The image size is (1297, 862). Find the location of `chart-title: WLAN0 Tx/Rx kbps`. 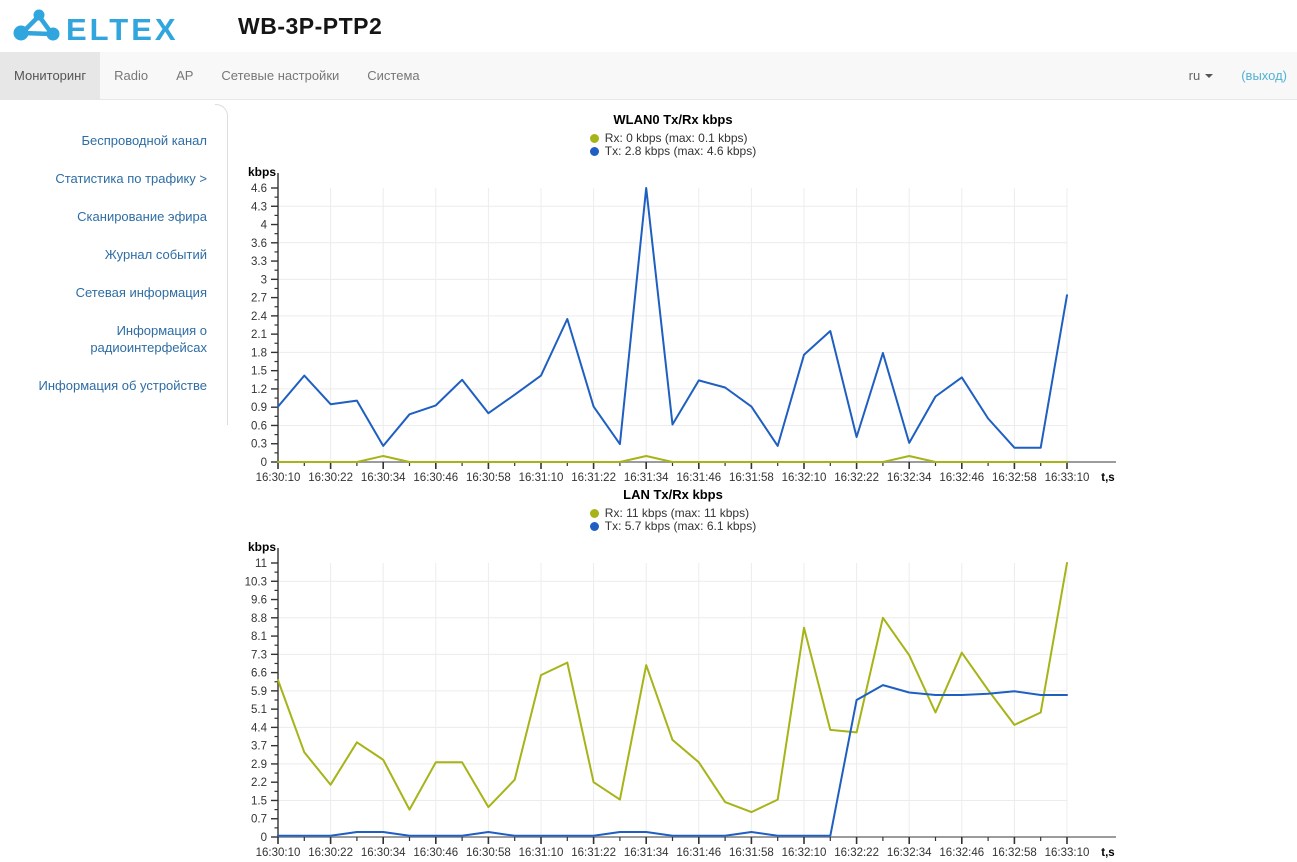

chart-title: WLAN0 Tx/Rx kbps is located at coordinates (673, 119).